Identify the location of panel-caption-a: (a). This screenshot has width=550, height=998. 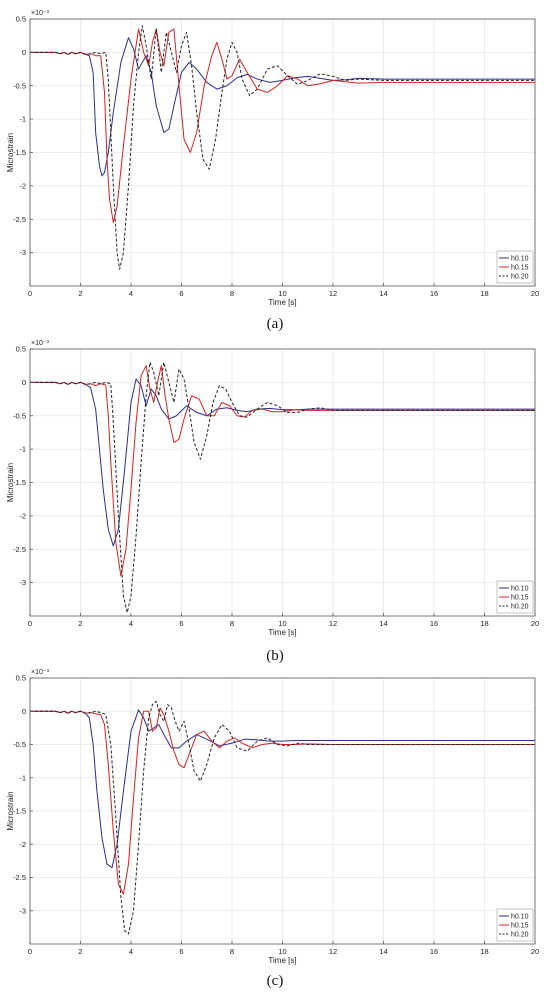
(275, 324).